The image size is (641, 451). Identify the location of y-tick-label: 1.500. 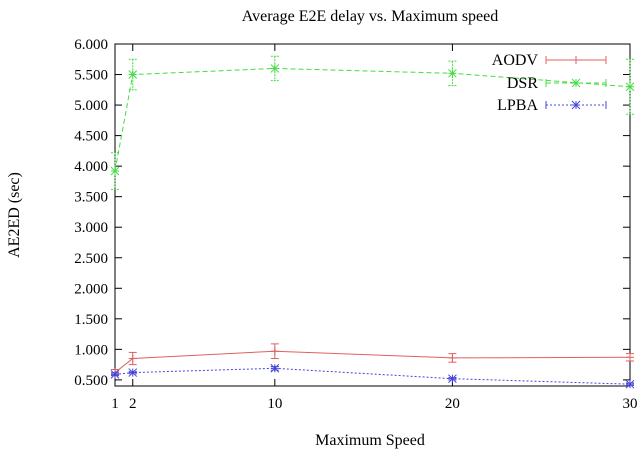
(91, 320).